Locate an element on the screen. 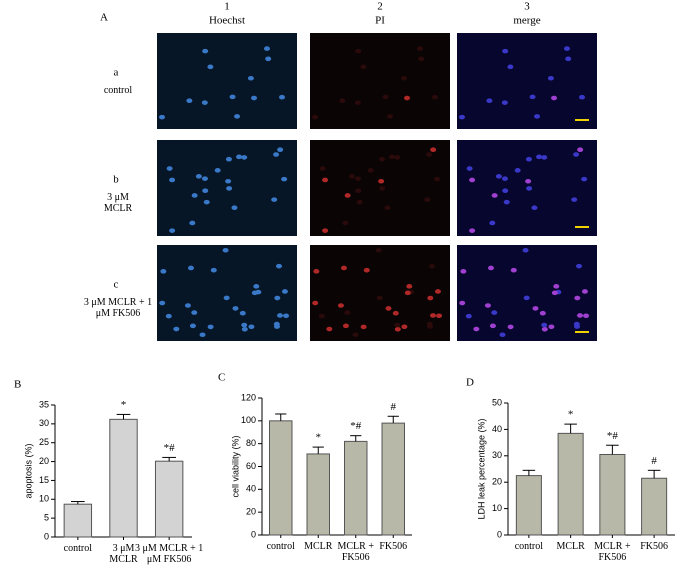 The width and height of the screenshot is (685, 569). y-tick-label: 15 is located at coordinates (44, 480).